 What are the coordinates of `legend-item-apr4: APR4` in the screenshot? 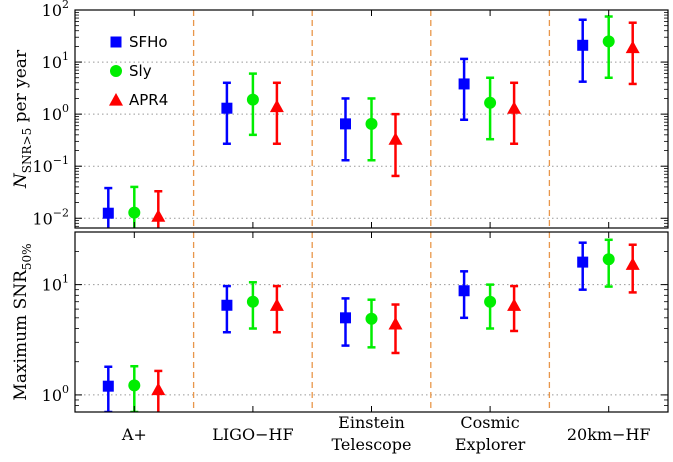 It's located at (138, 100).